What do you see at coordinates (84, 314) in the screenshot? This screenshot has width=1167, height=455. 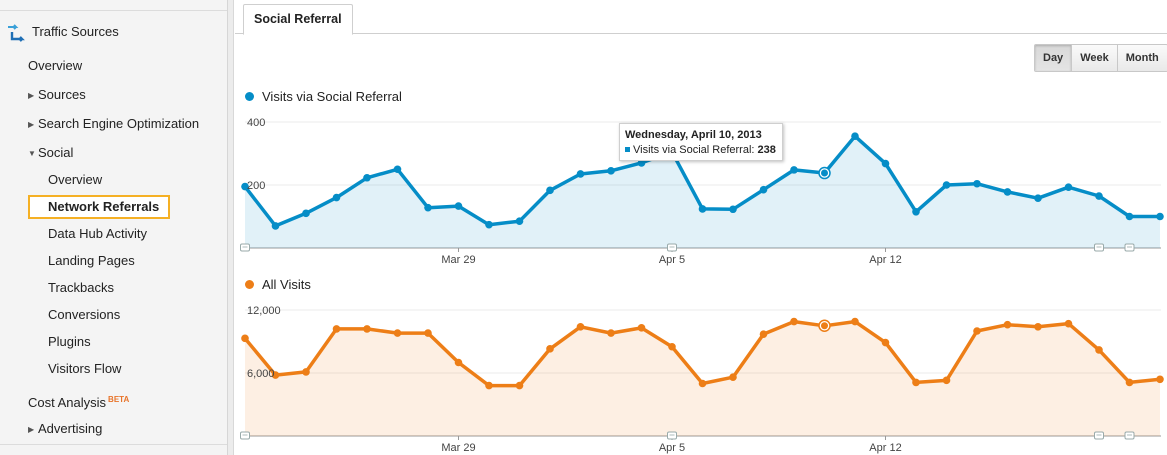 I see `sidebar-item-conversions: Conversions` at bounding box center [84, 314].